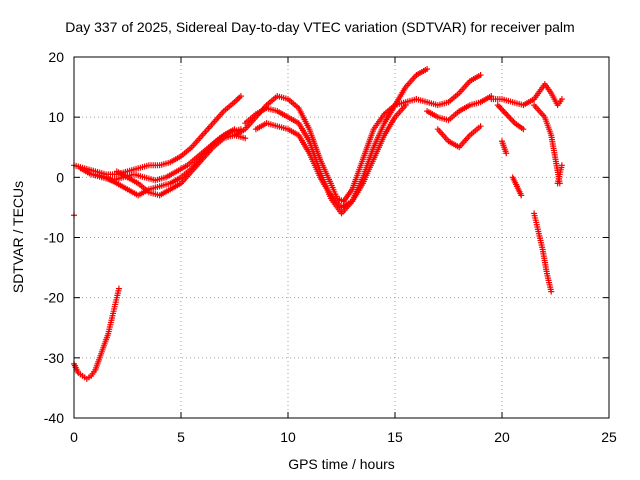 Image resolution: width=640 pixels, height=480 pixels. I want to click on x-tick-label: 10, so click(288, 437).